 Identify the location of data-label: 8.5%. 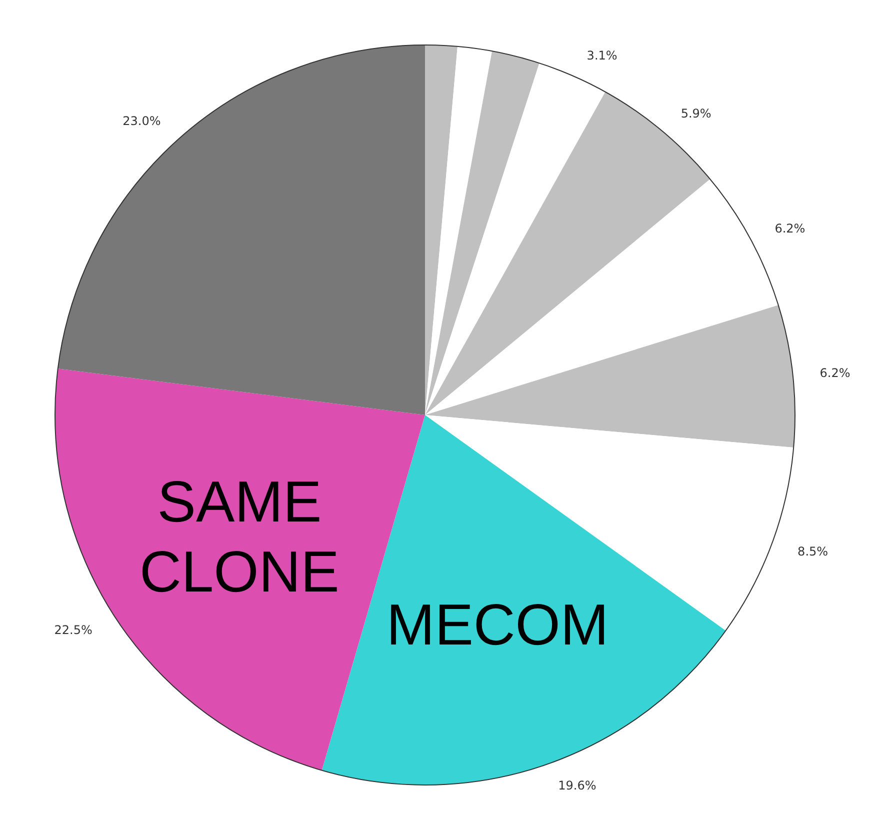
(813, 551).